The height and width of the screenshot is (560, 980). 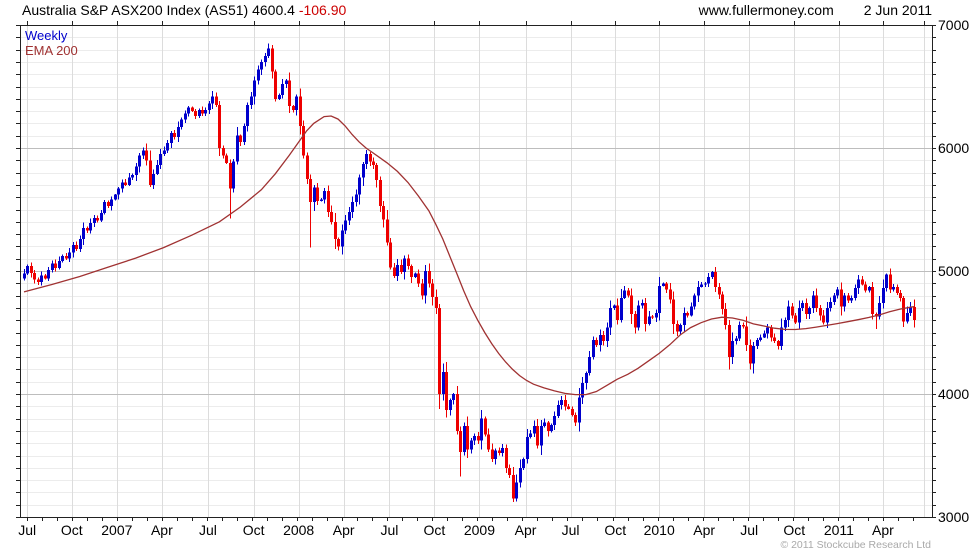 I want to click on x-tick-label: 2010, so click(x=659, y=530).